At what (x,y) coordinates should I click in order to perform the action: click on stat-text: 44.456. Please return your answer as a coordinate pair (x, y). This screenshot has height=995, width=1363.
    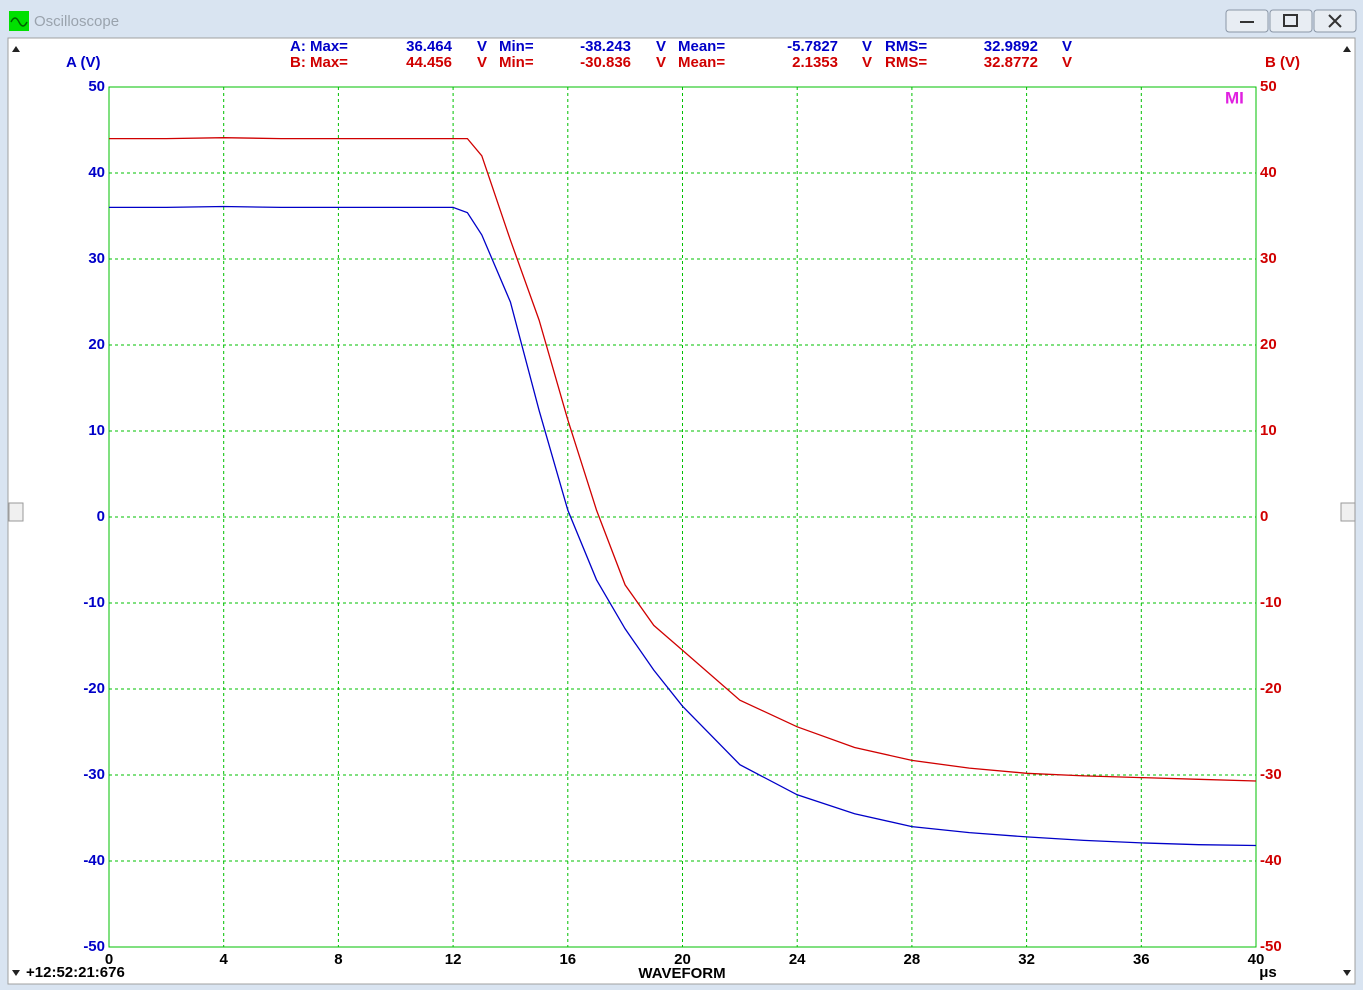
    Looking at the image, I should click on (429, 62).